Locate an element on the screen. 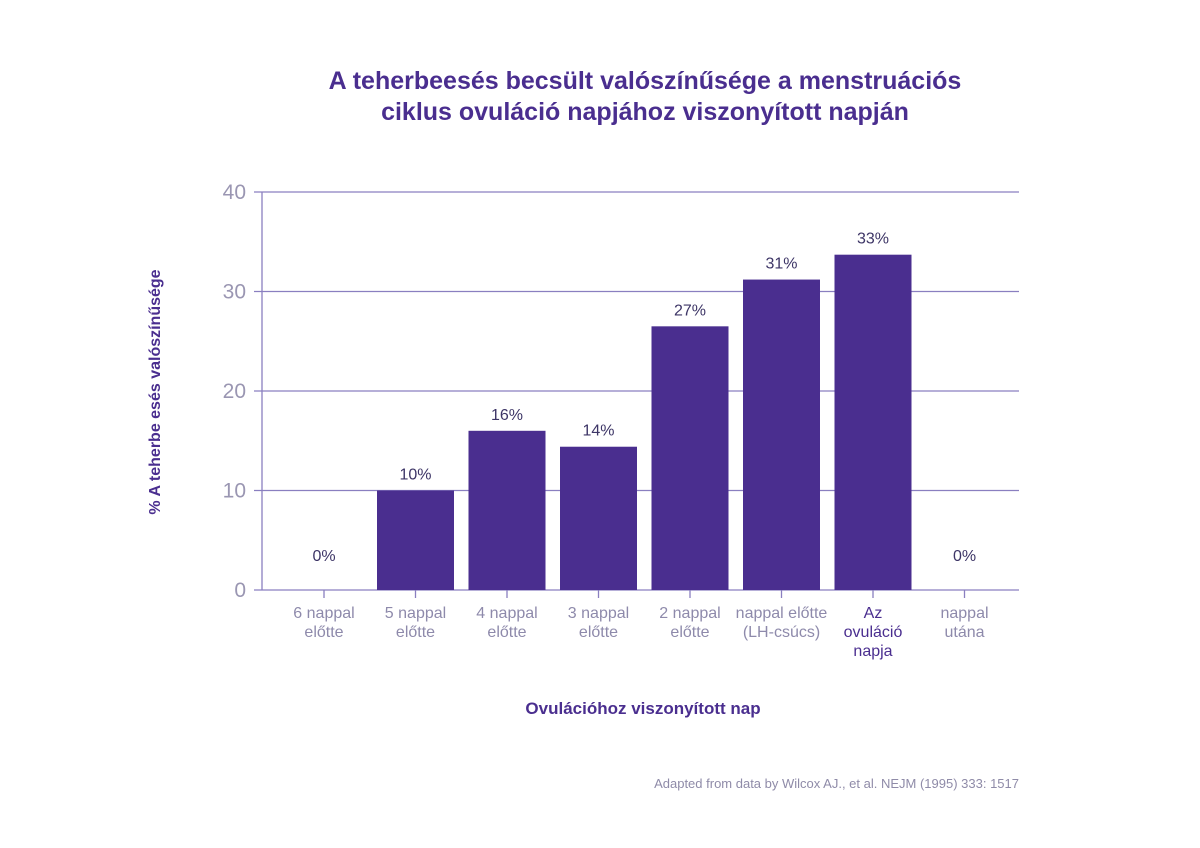  data-label: 16% is located at coordinates (507, 415).